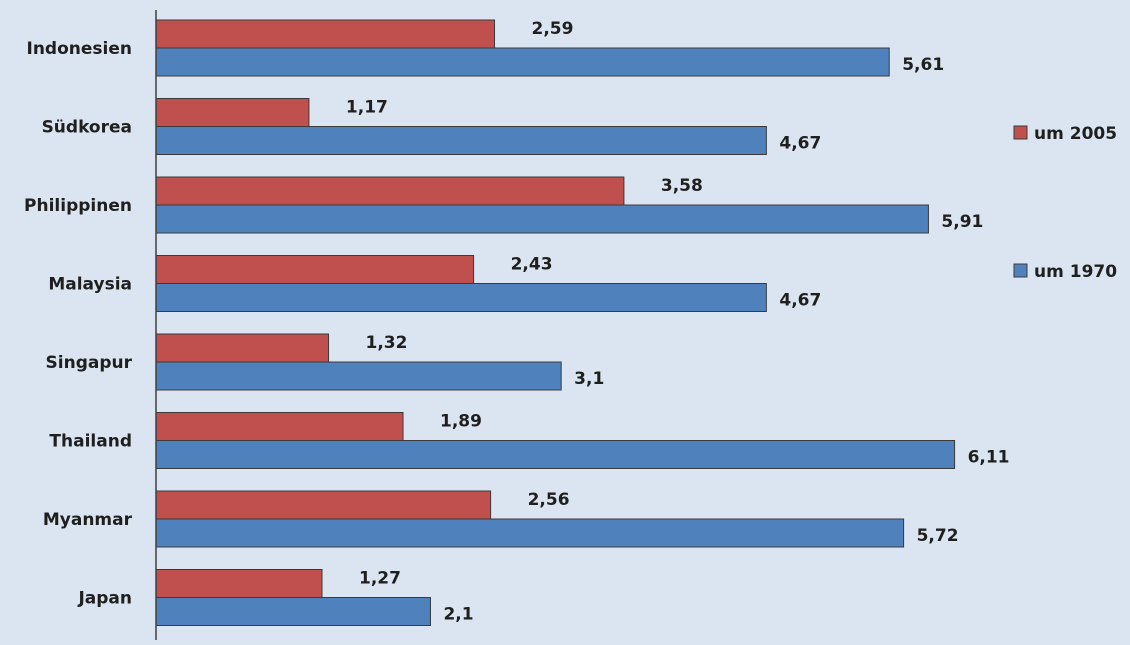 This screenshot has width=1130, height=645. Describe the element at coordinates (80, 49) in the screenshot. I see `category-label: Indonesien` at that location.